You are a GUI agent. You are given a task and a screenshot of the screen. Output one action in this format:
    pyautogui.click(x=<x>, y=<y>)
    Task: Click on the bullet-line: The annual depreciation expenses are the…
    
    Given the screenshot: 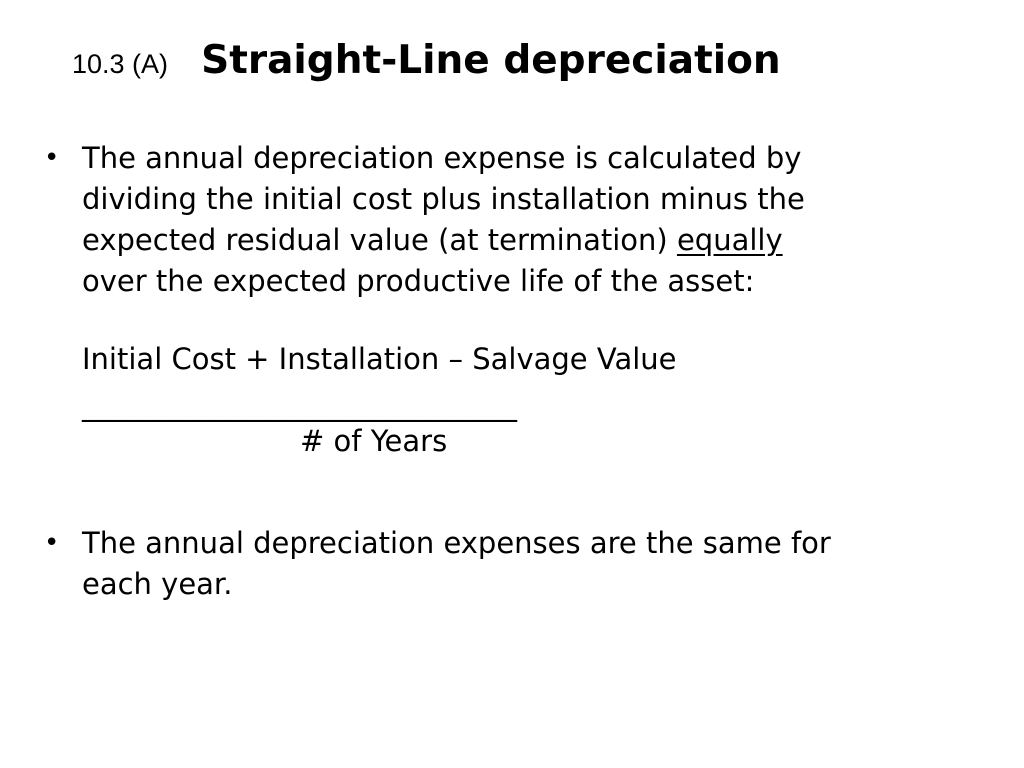 What is the action you would take?
    pyautogui.click(x=456, y=543)
    